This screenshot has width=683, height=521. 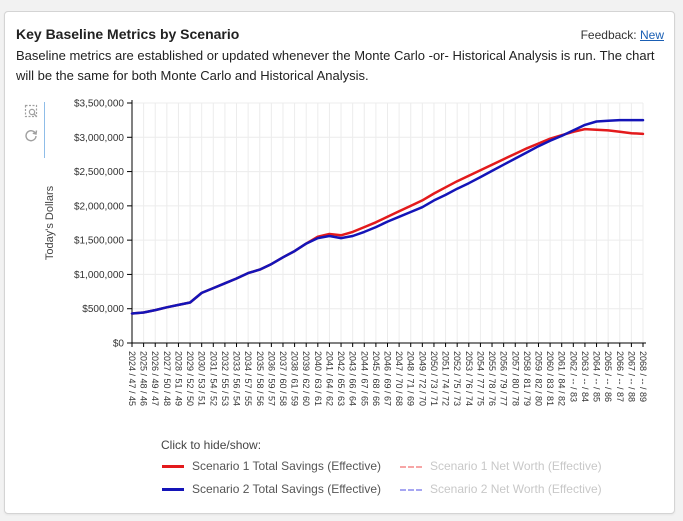 I want to click on x-tick-label: 2063 / -- / 84, so click(x=585, y=376).